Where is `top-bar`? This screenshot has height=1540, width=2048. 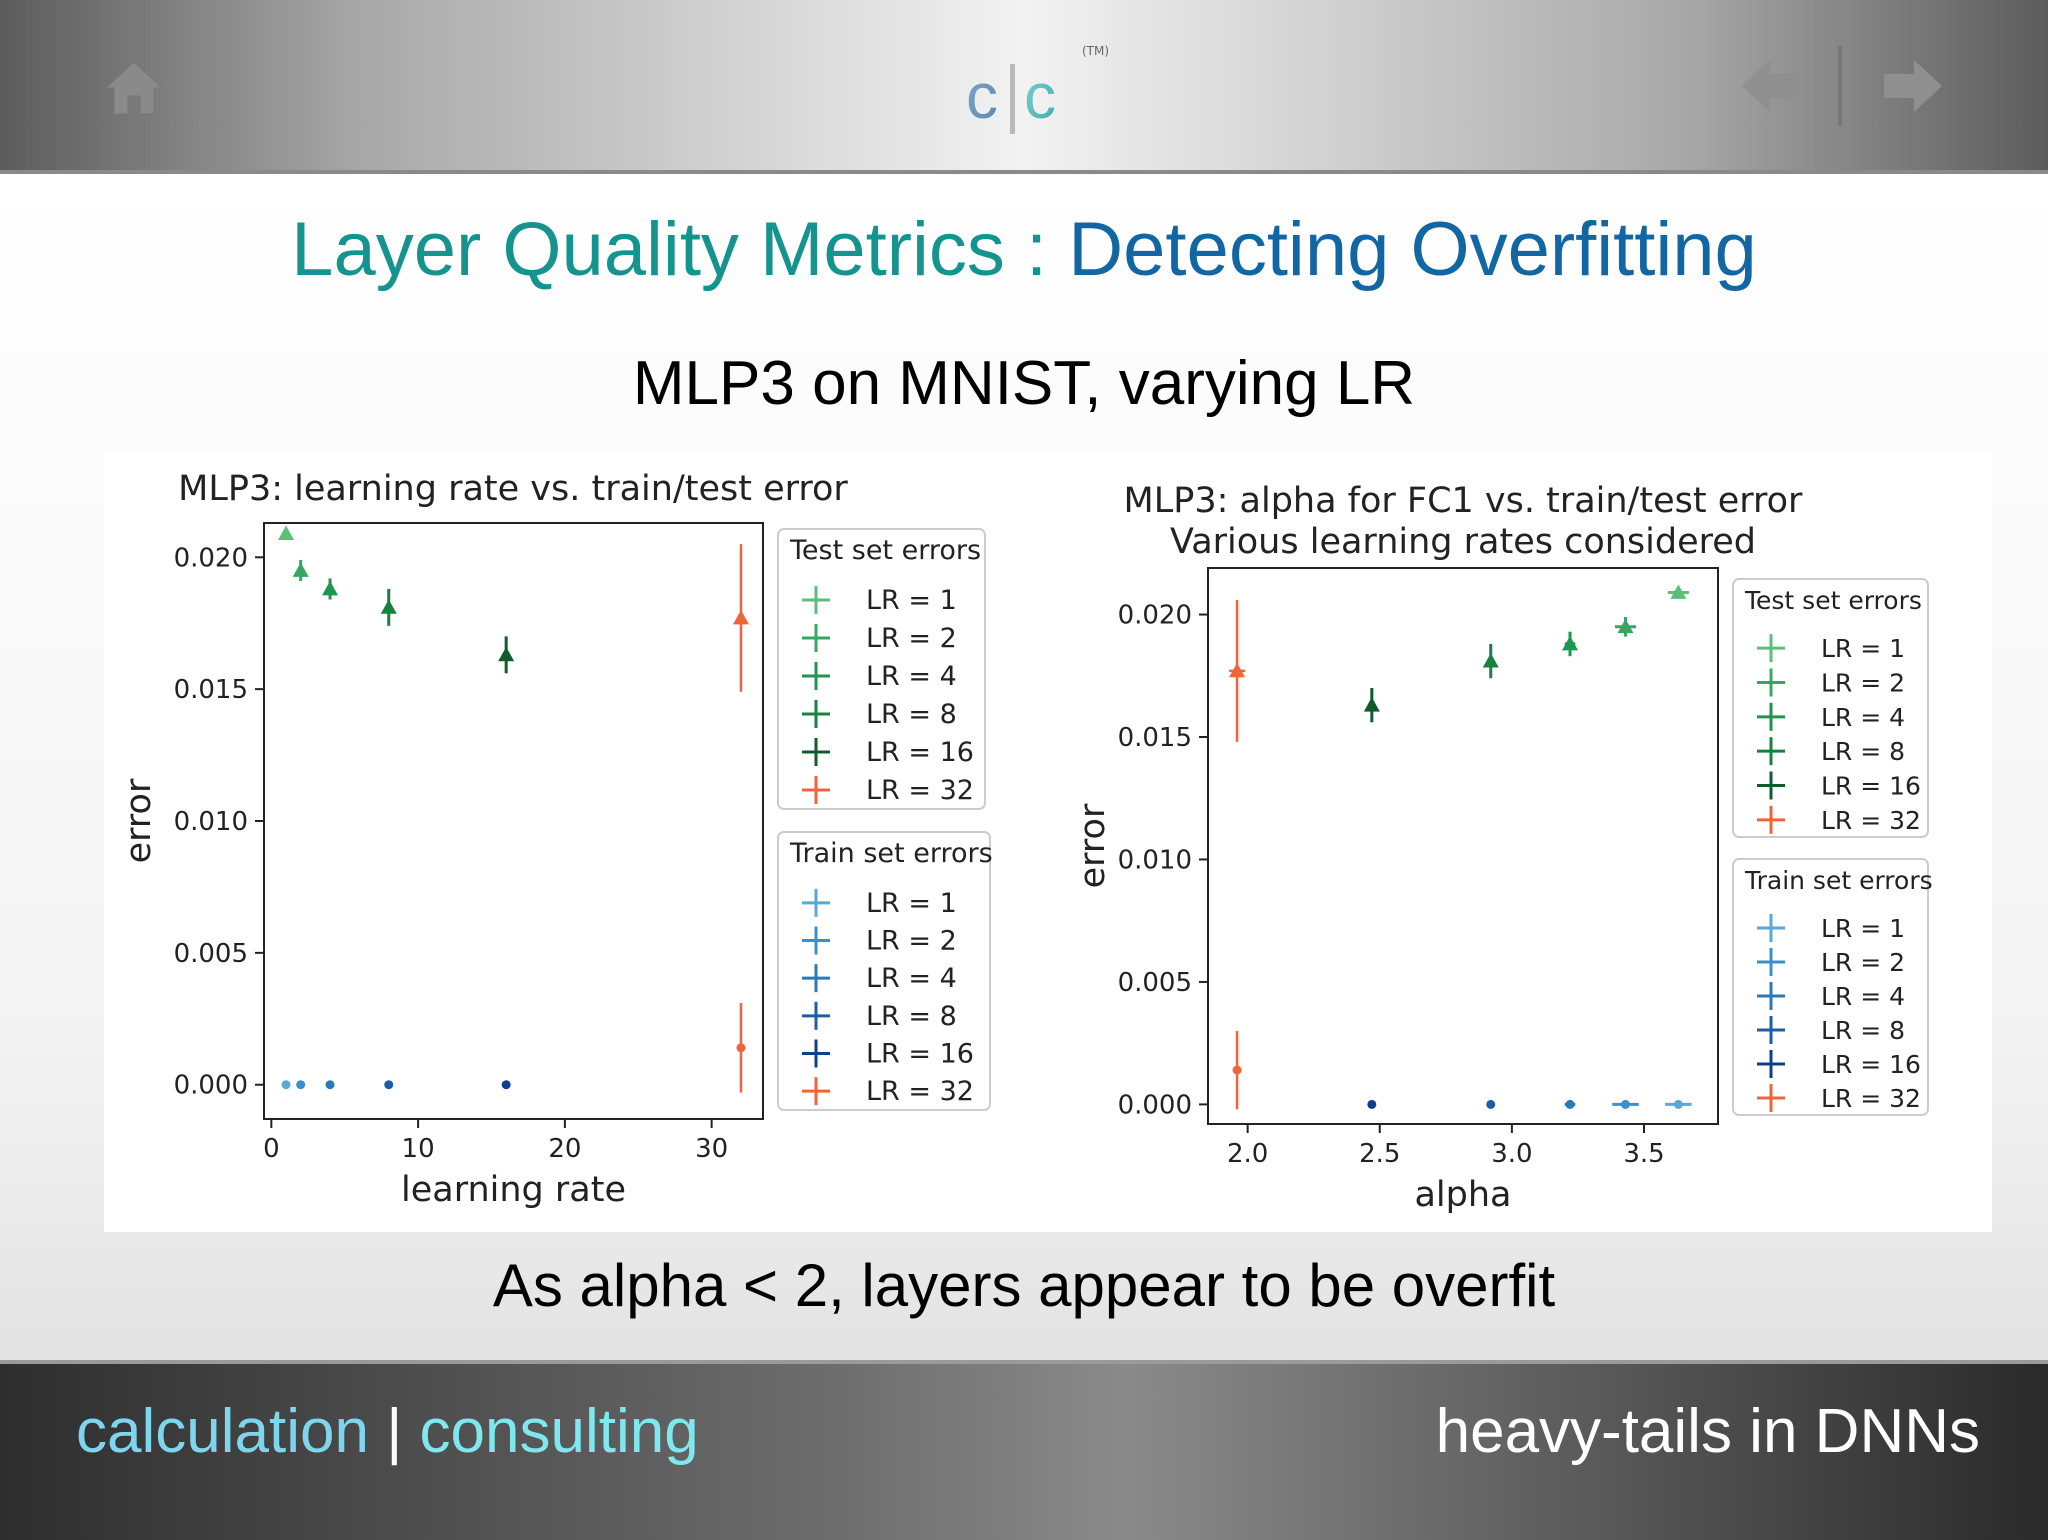 top-bar is located at coordinates (1024, 87).